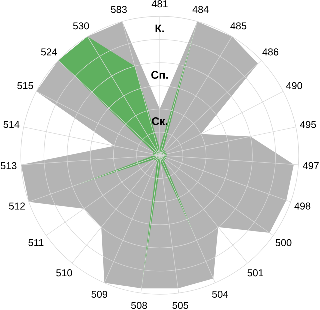 The width and height of the screenshot is (320, 310). Describe the element at coordinates (220, 294) in the screenshot. I see `spoke-label: 504` at that location.